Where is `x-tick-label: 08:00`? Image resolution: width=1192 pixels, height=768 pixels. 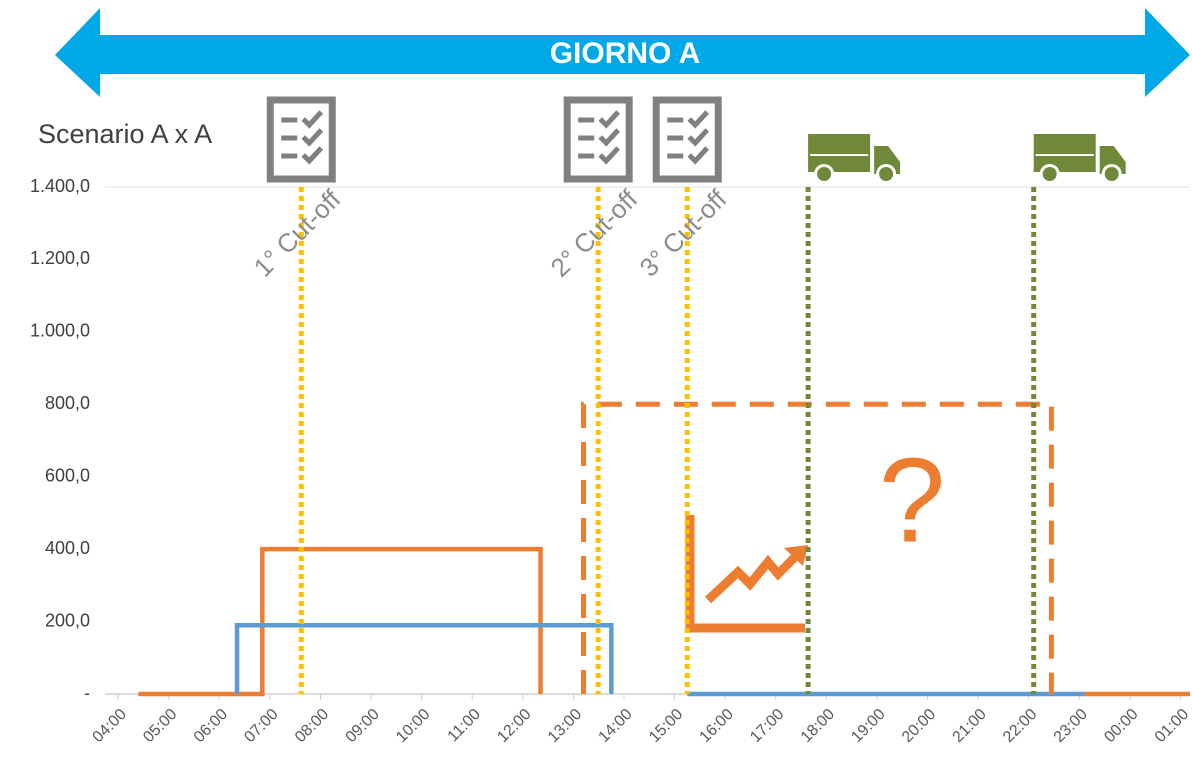
x-tick-label: 08:00 is located at coordinates (312, 726).